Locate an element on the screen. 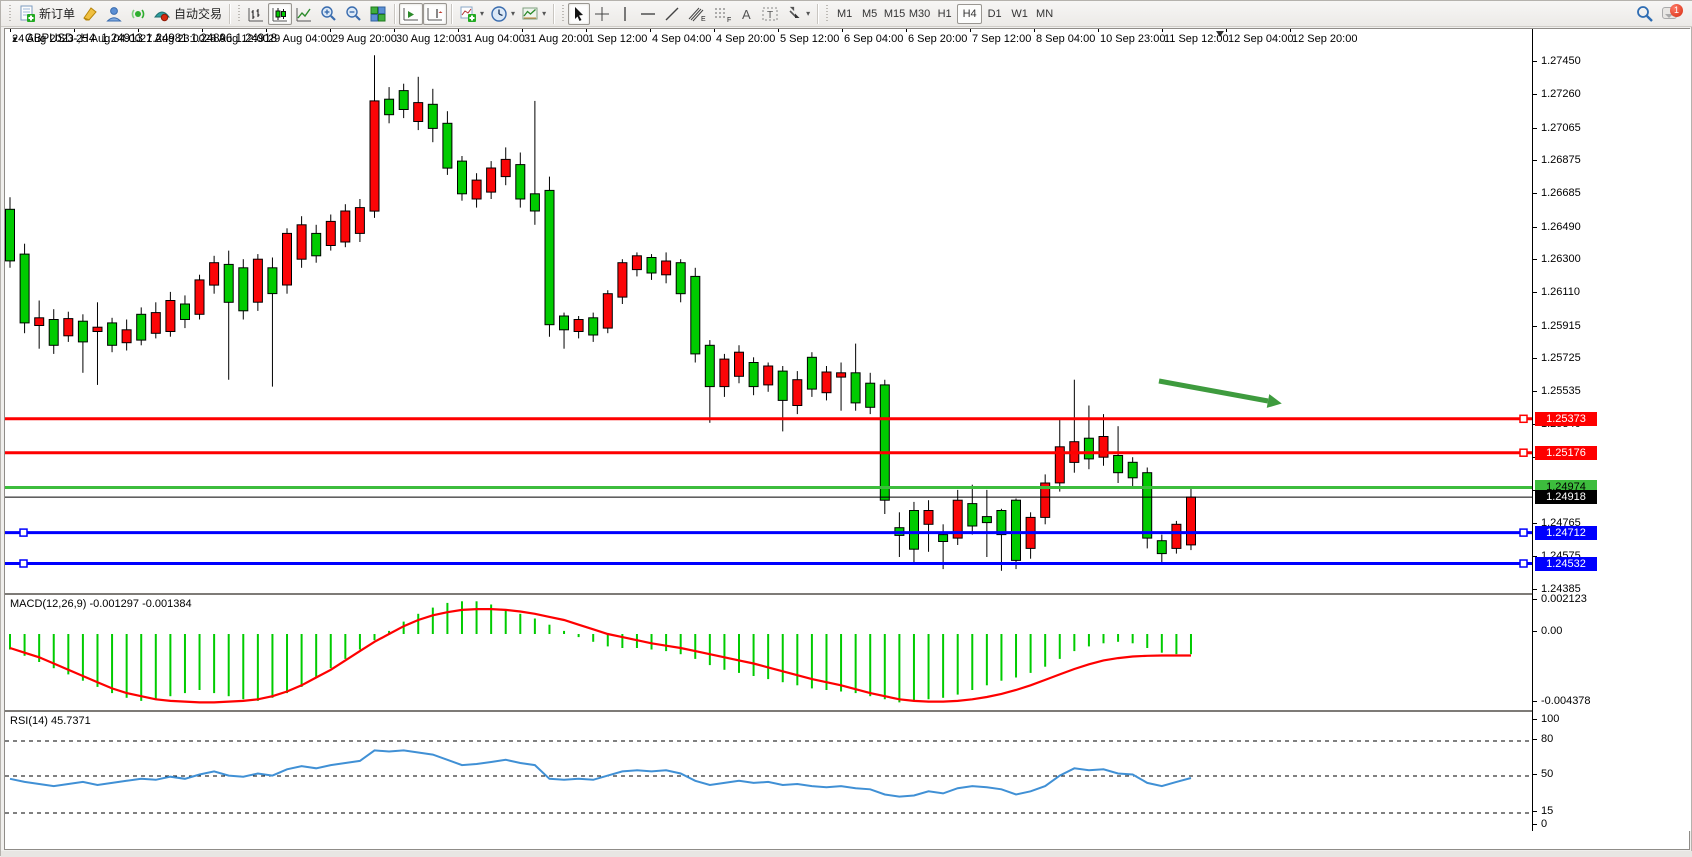  arrows-dropdown-arrow: ▾ is located at coordinates (808, 13).